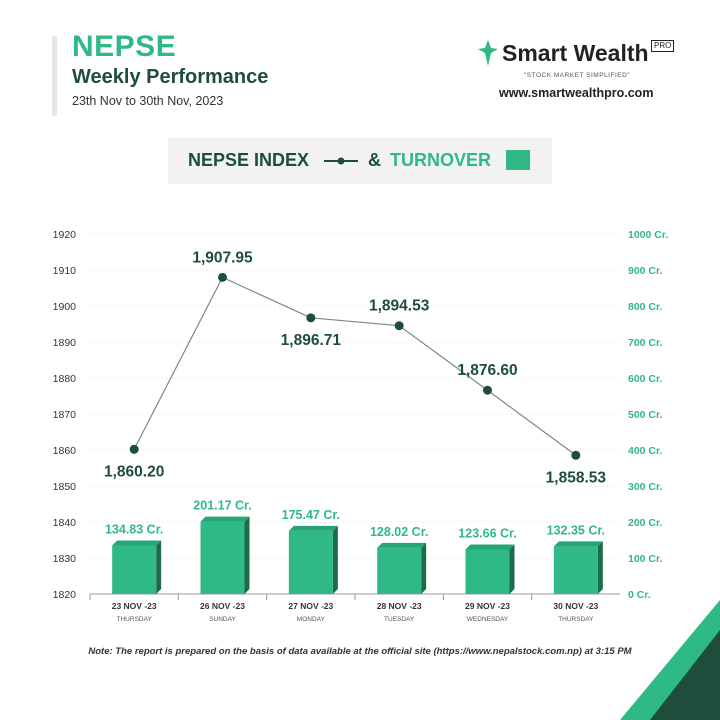 The width and height of the screenshot is (720, 720). Describe the element at coordinates (249, 160) in the screenshot. I see `legend-index-label: NEPSE INDEX` at that location.